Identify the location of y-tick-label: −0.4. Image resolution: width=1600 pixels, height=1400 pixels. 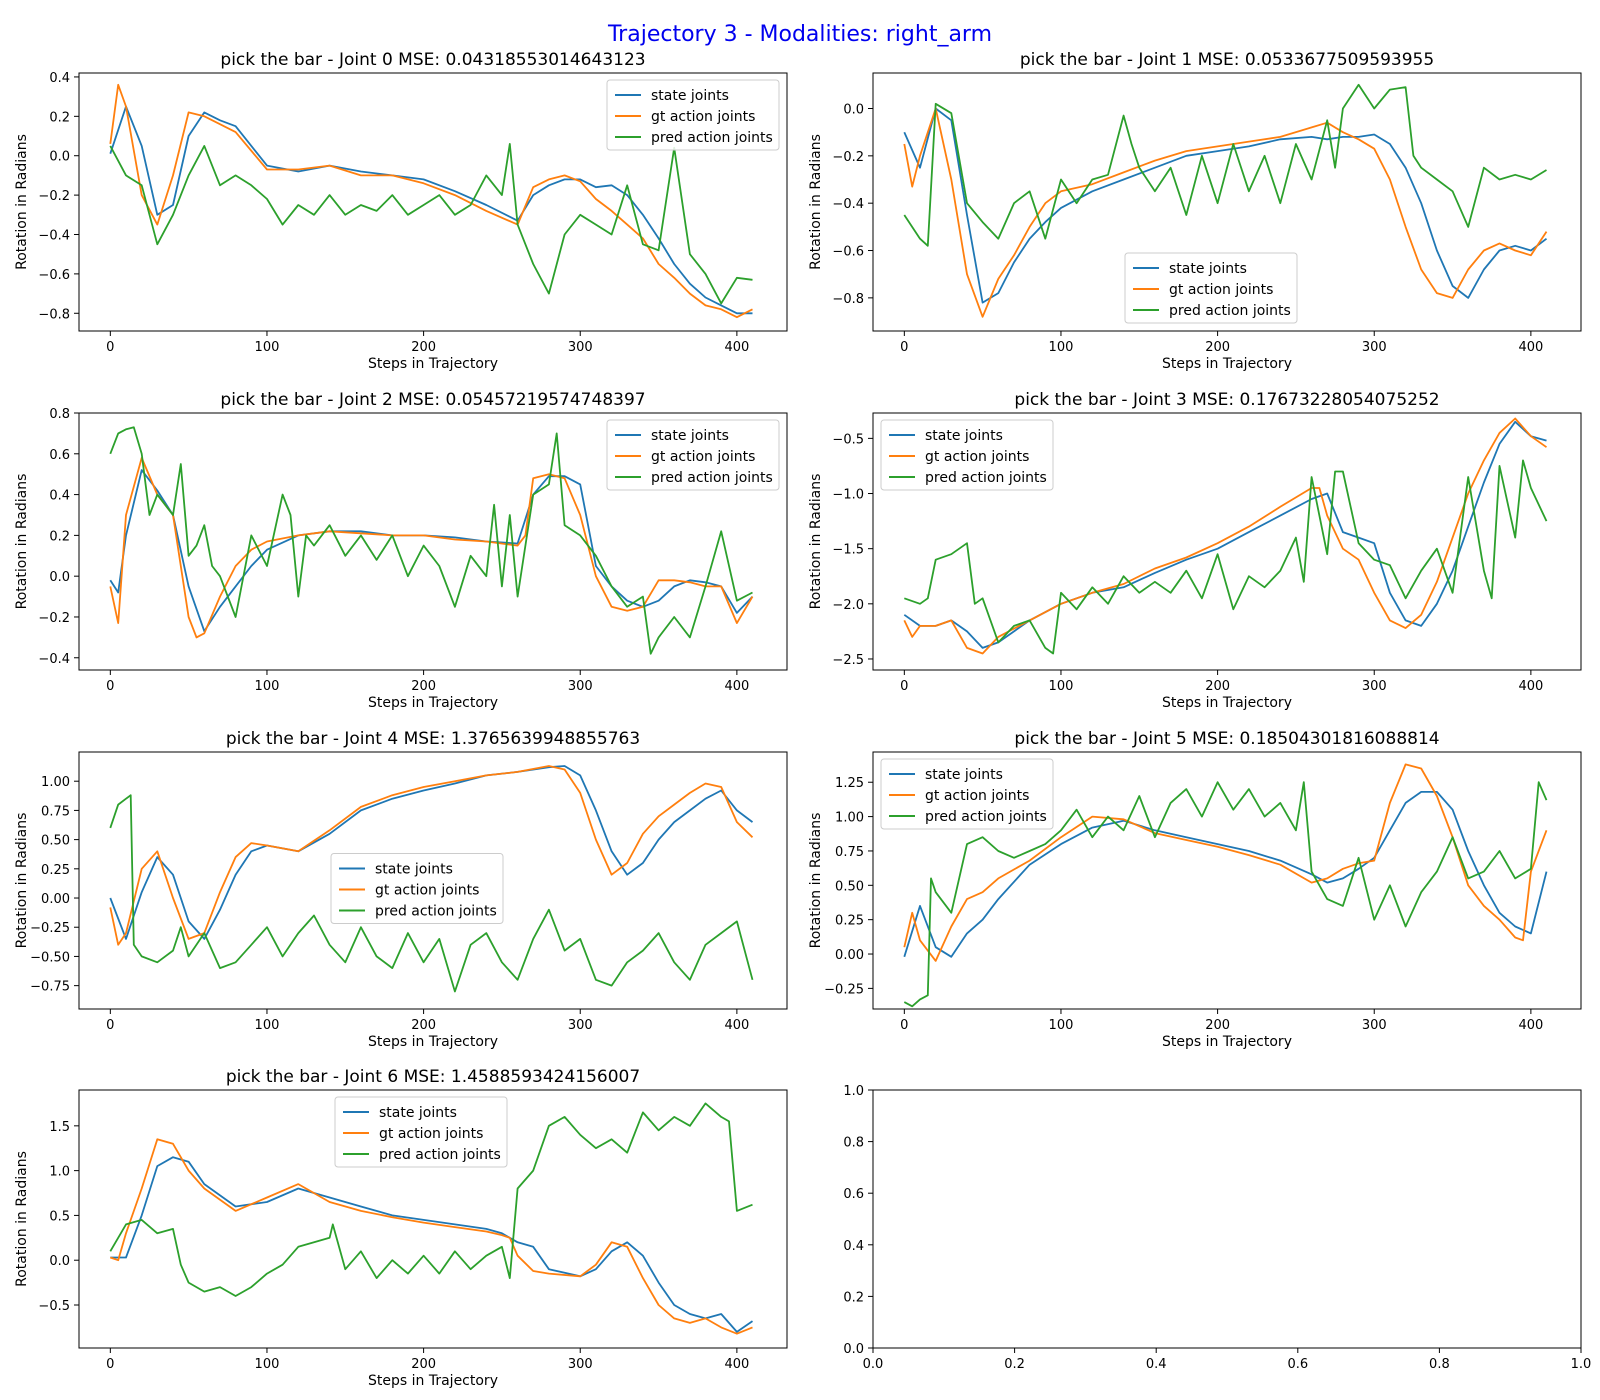
(848, 204).